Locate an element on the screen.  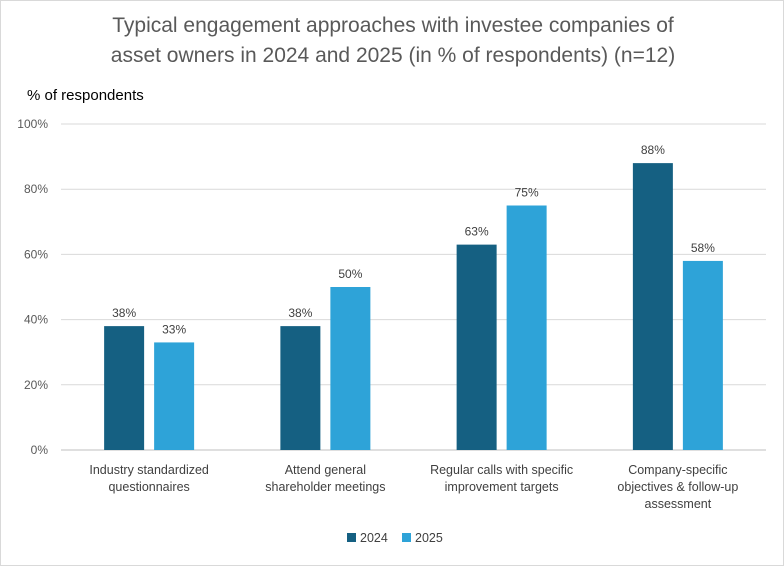
category-label-line: Industry standardized is located at coordinates (149, 470).